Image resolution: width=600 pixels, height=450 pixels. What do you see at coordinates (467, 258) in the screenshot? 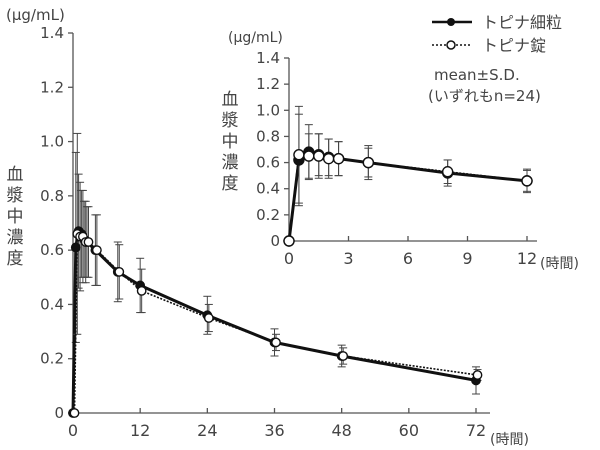
I see `inset-x-tick-label: 9` at bounding box center [467, 258].